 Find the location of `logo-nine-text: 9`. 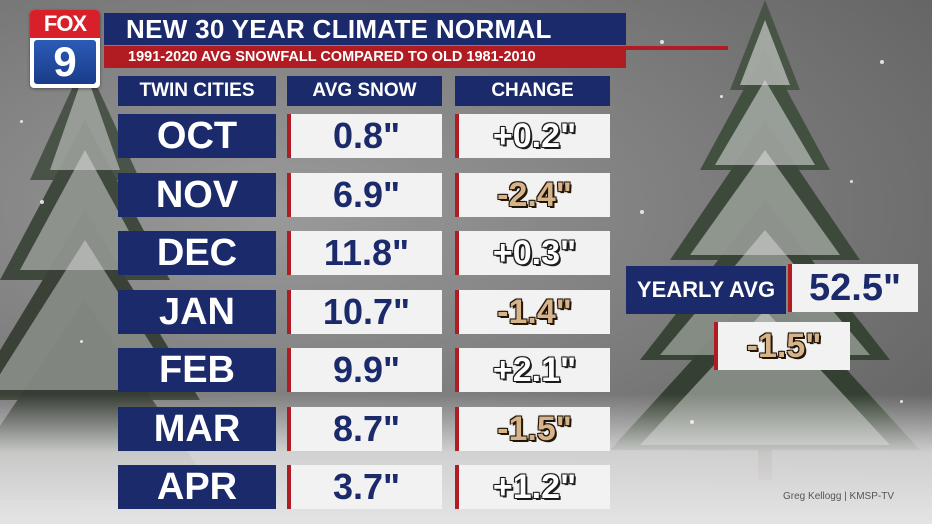

logo-nine-text: 9 is located at coordinates (65, 62).